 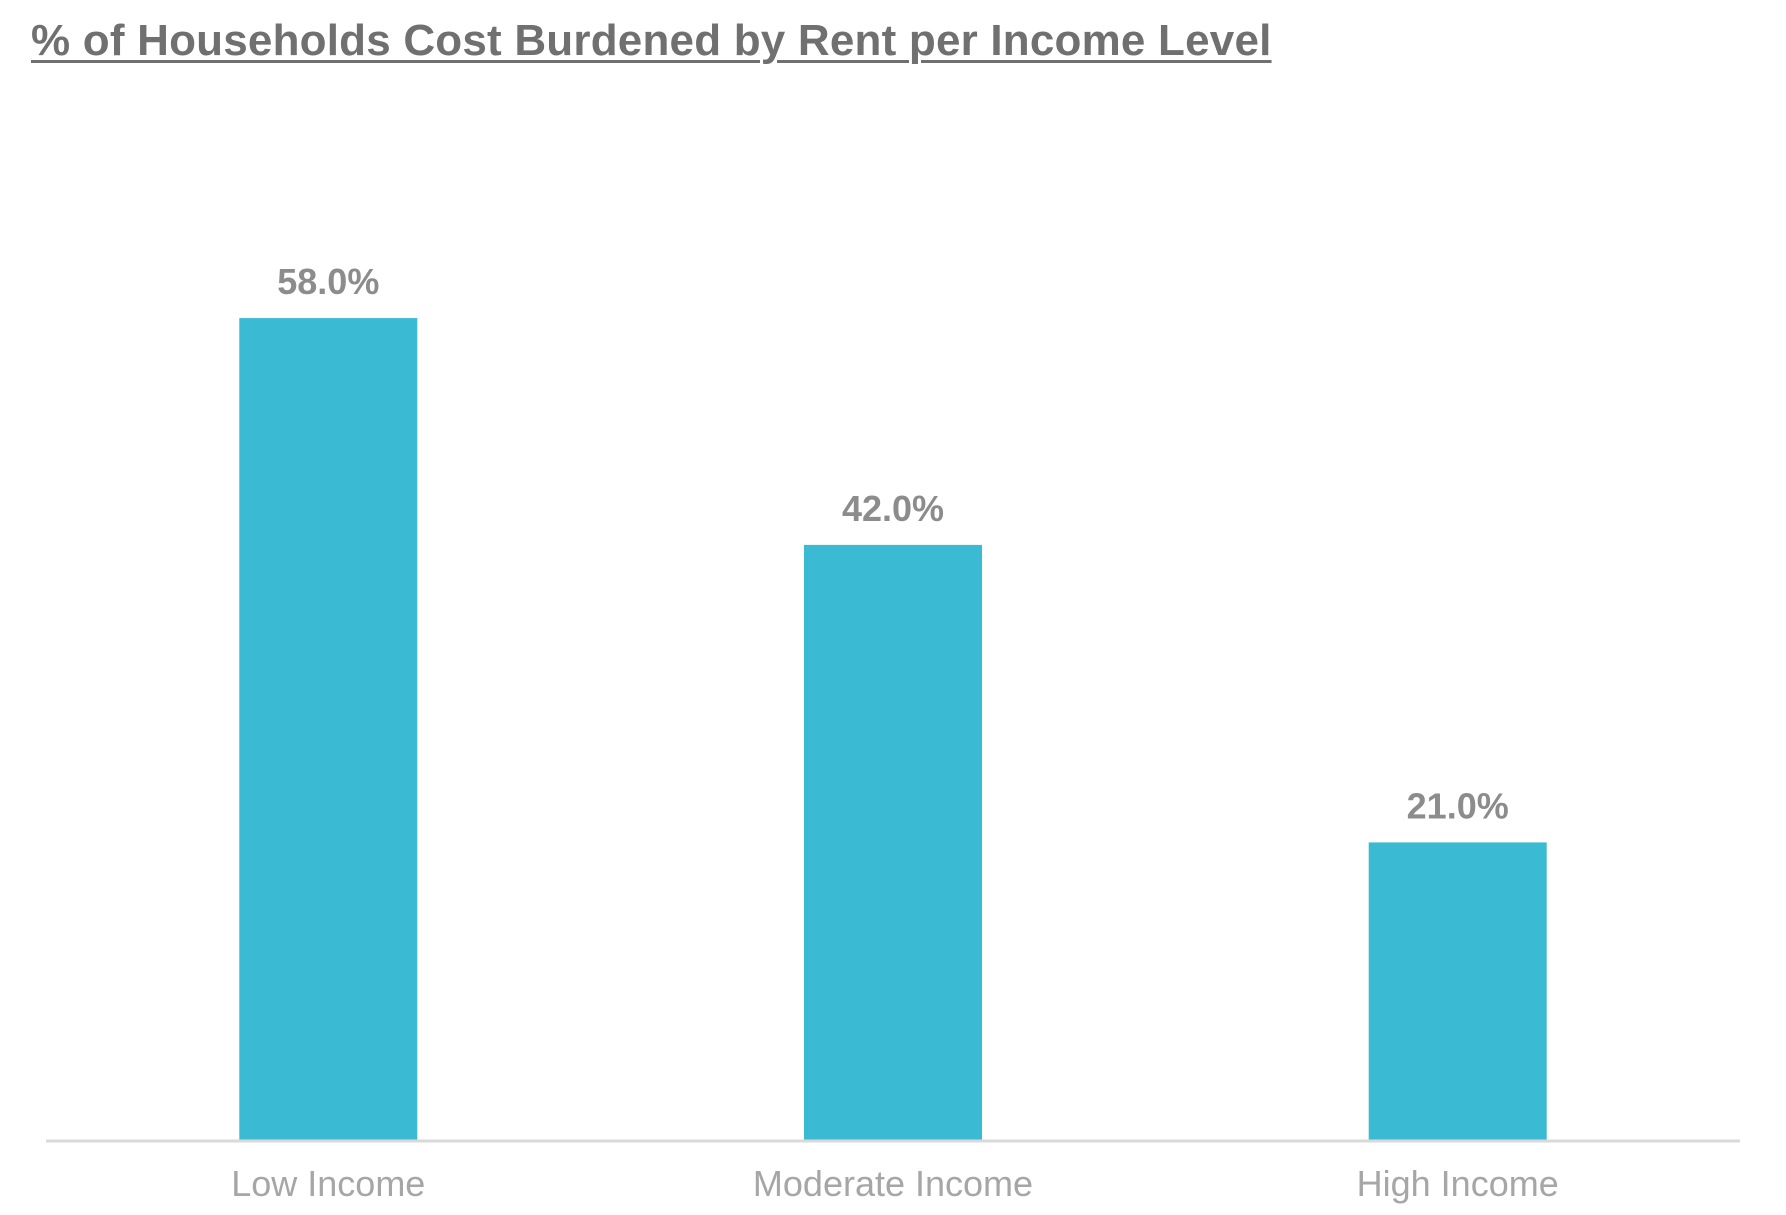 I want to click on x-tick-label-low-income: Low Income, so click(x=328, y=1183).